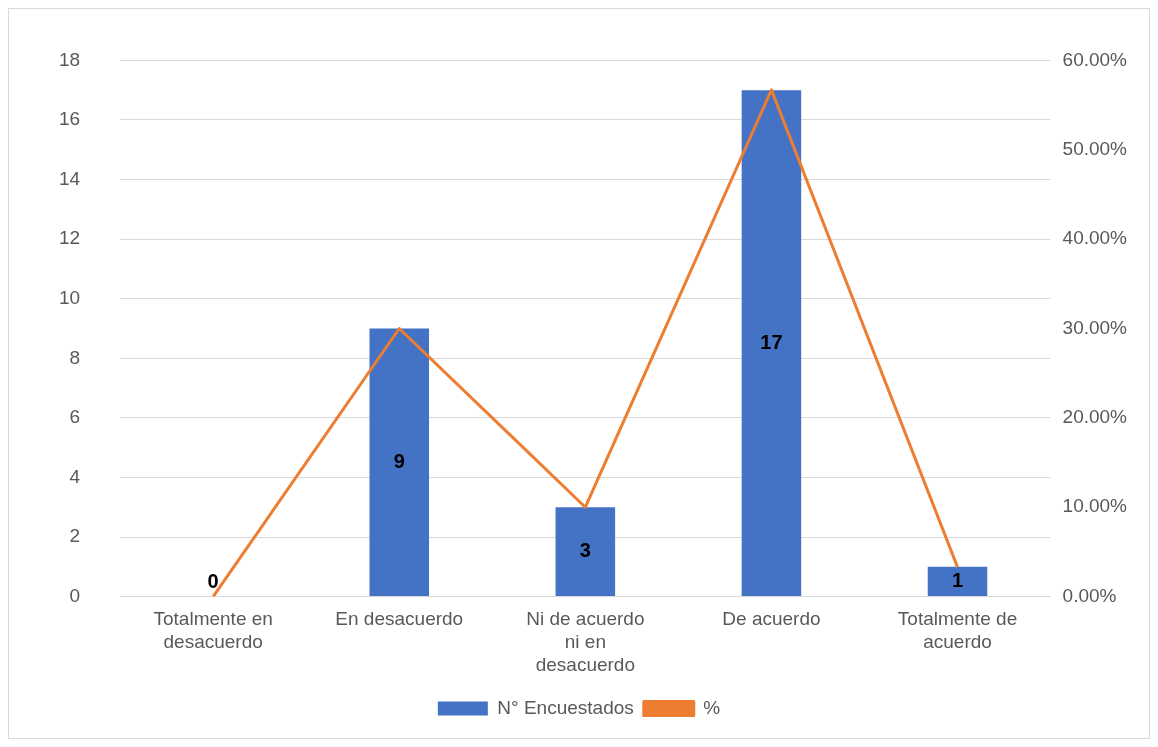  Describe the element at coordinates (712, 707) in the screenshot. I see `legend-label: %` at that location.